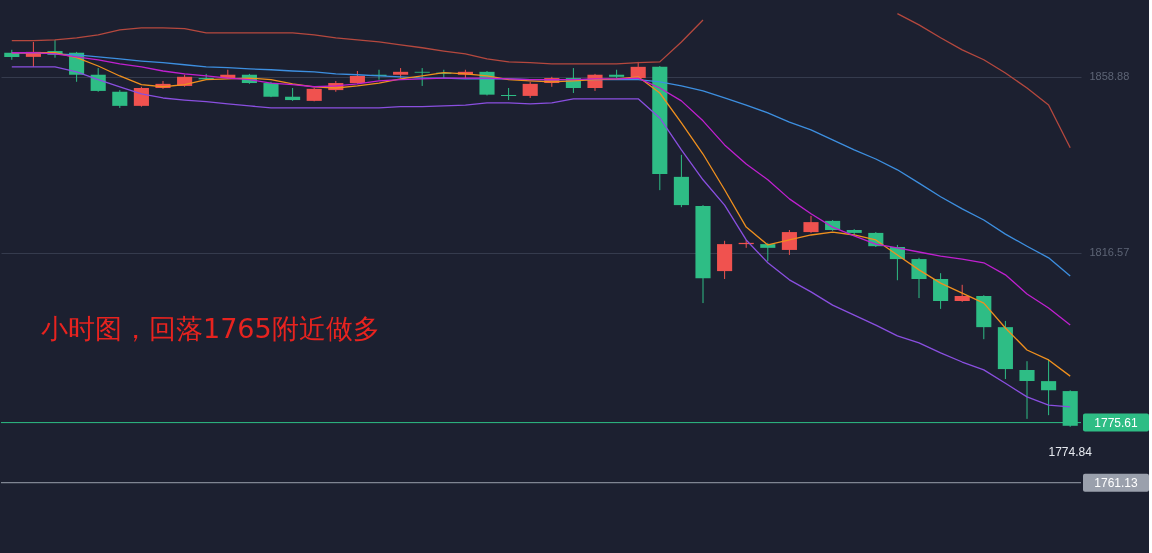  What do you see at coordinates (1070, 451) in the screenshot?
I see `annotation: 1774.84` at bounding box center [1070, 451].